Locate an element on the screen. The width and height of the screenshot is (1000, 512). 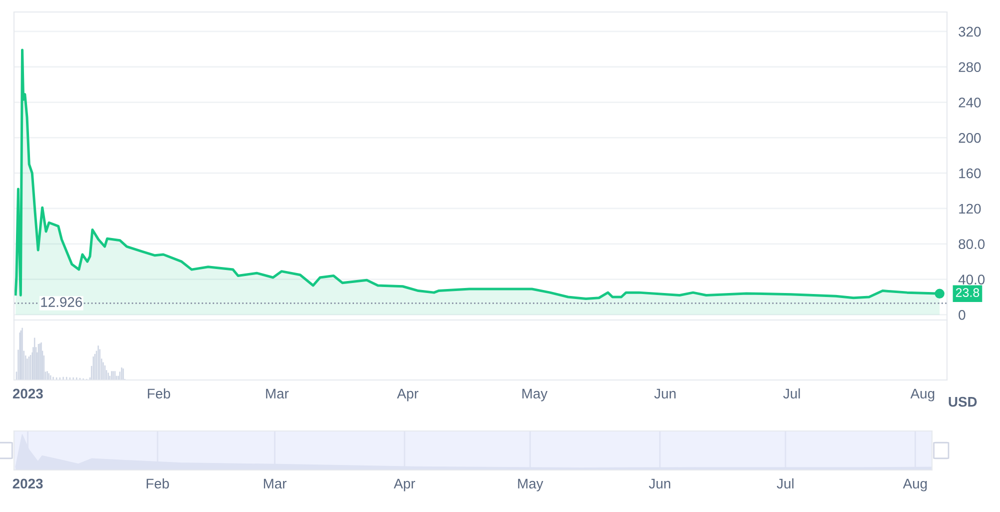
y-tick-label: 0 is located at coordinates (962, 315).